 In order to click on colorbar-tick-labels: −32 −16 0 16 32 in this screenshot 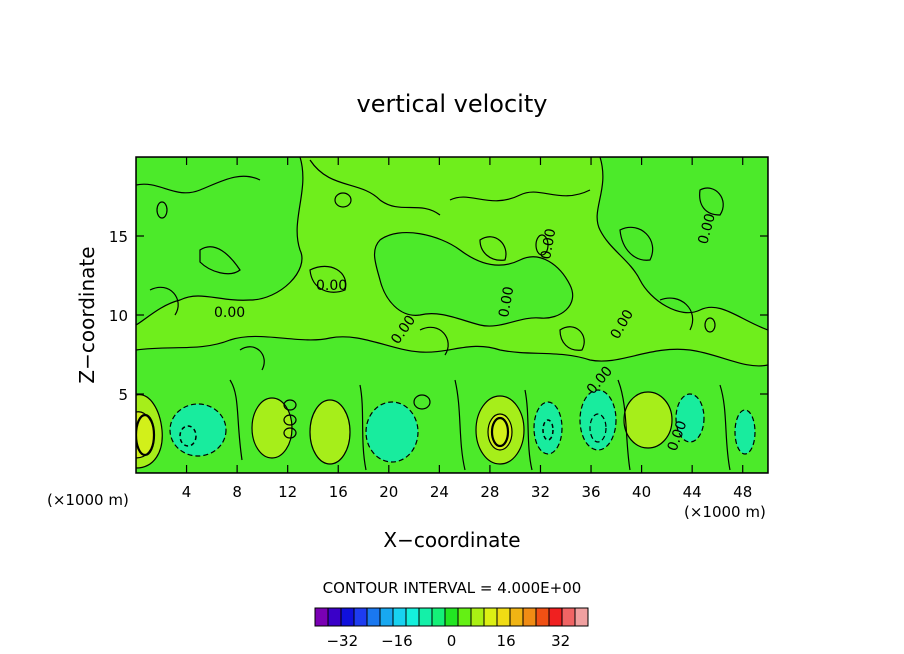, I will do `click(448, 641)`.